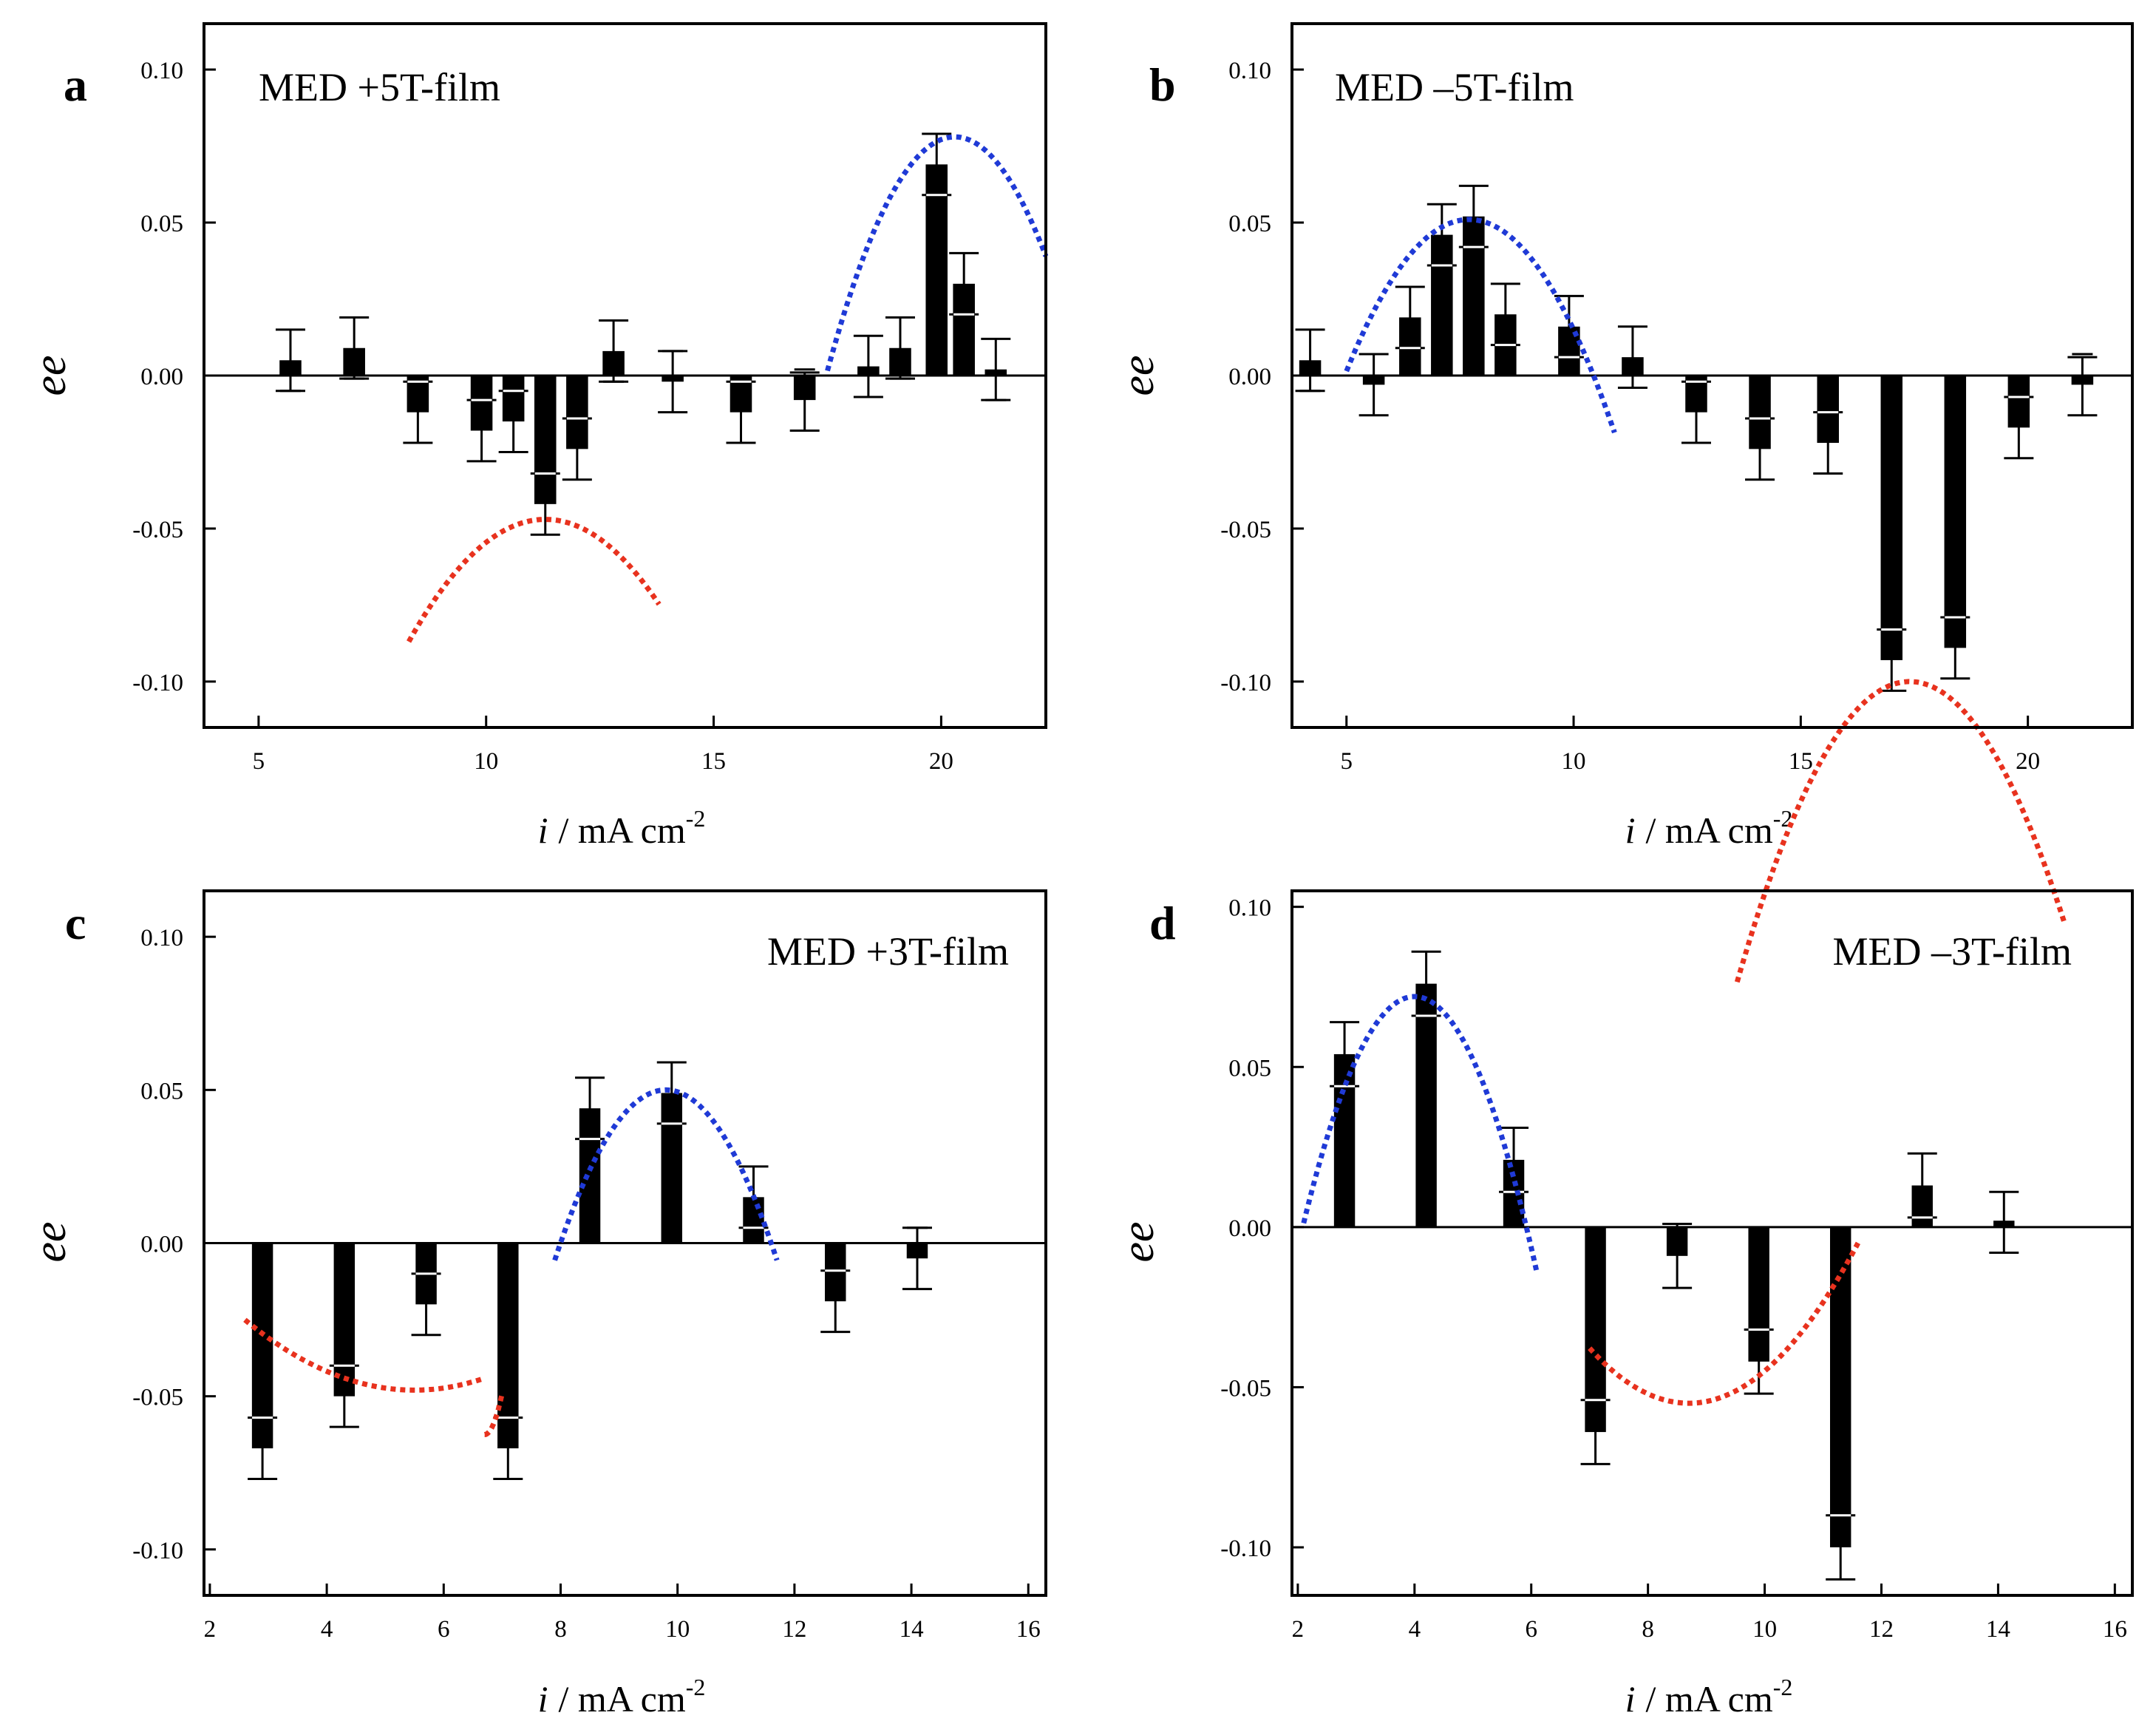  What do you see at coordinates (1998, 1630) in the screenshot?
I see `x-tick-label-d-6: 14` at bounding box center [1998, 1630].